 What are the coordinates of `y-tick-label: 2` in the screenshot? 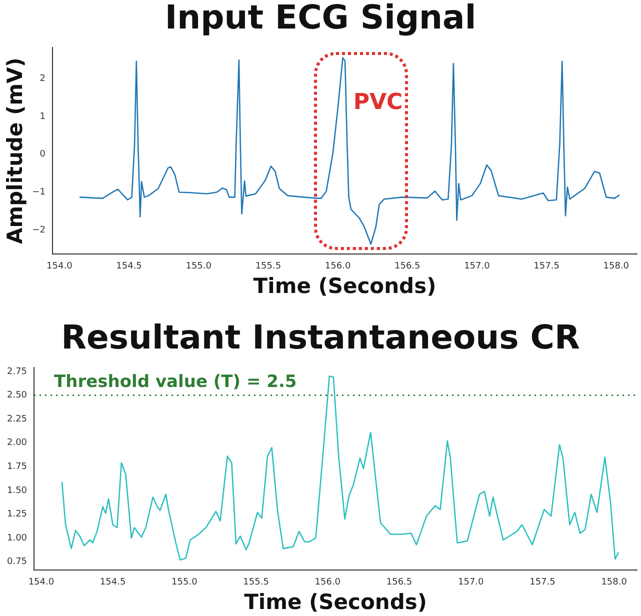 It's located at (43, 79).